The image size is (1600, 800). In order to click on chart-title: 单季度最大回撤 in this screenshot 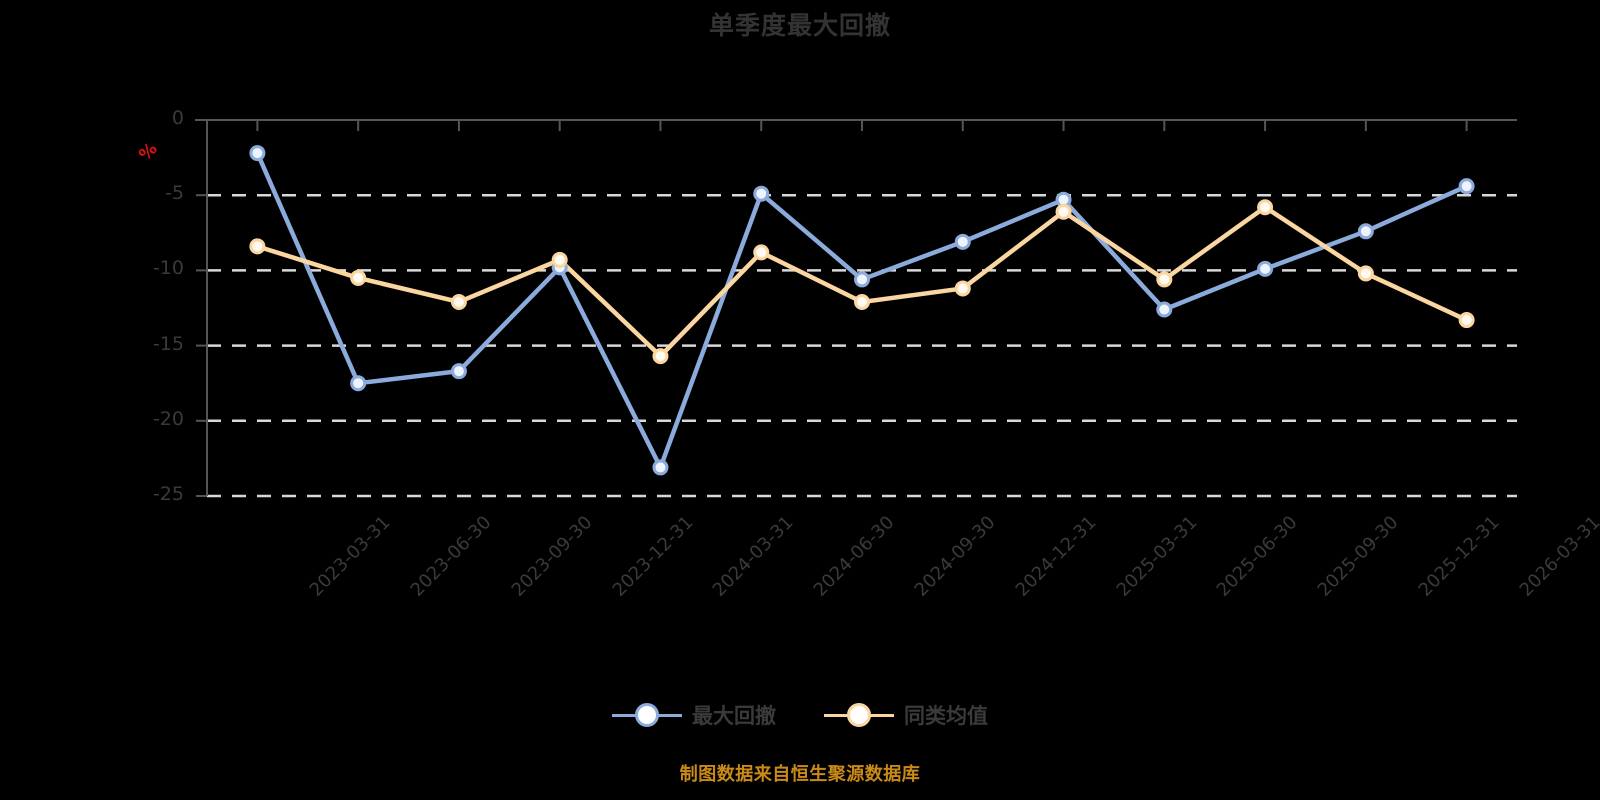, I will do `click(799, 25)`.